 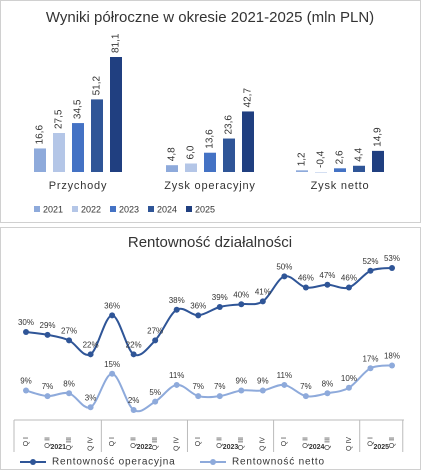 What do you see at coordinates (145, 447) in the screenshot?
I see `x-group-label: 2022` at bounding box center [145, 447].